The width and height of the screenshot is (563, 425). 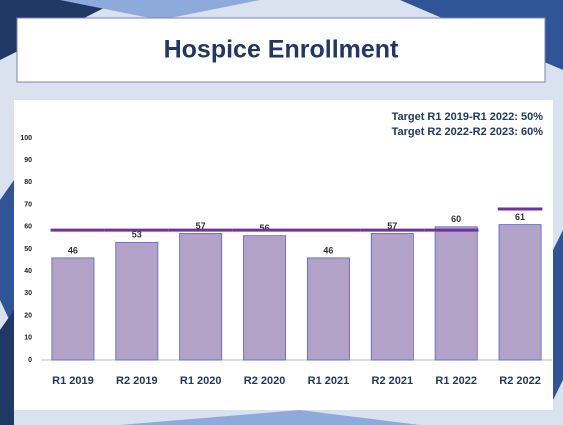 What do you see at coordinates (73, 381) in the screenshot?
I see `x-tick-label: R1 2019` at bounding box center [73, 381].